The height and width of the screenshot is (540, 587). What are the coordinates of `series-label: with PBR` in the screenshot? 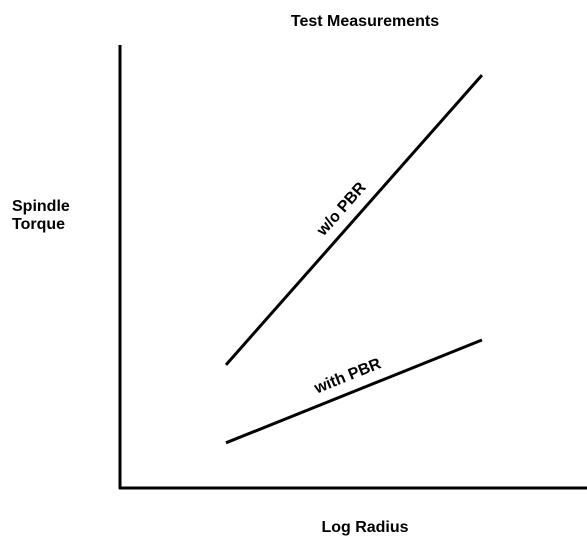 It's located at (347, 376).